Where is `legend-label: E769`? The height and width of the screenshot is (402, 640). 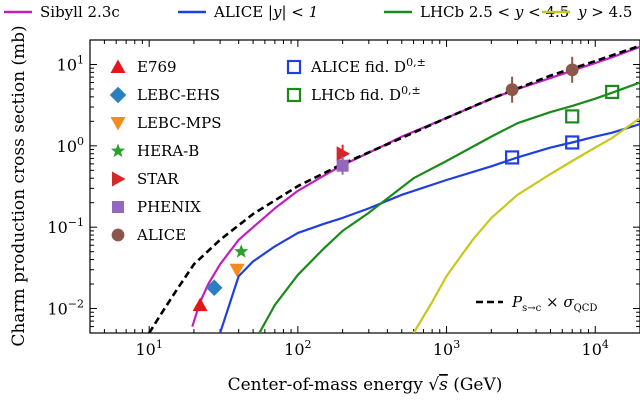 legend-label: E769 is located at coordinates (157, 67).